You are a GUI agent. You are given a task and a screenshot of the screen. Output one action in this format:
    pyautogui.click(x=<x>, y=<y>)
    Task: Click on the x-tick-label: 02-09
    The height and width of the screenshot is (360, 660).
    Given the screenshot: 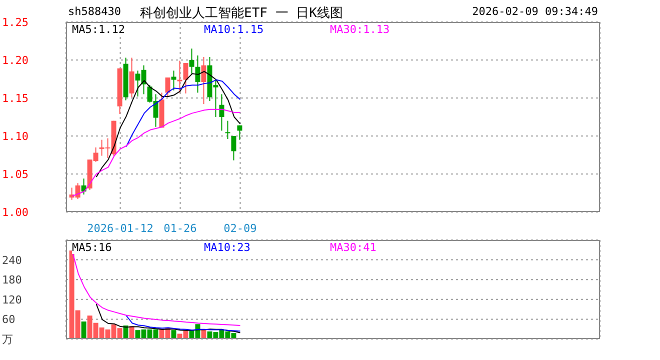 What is the action you would take?
    pyautogui.click(x=240, y=228)
    